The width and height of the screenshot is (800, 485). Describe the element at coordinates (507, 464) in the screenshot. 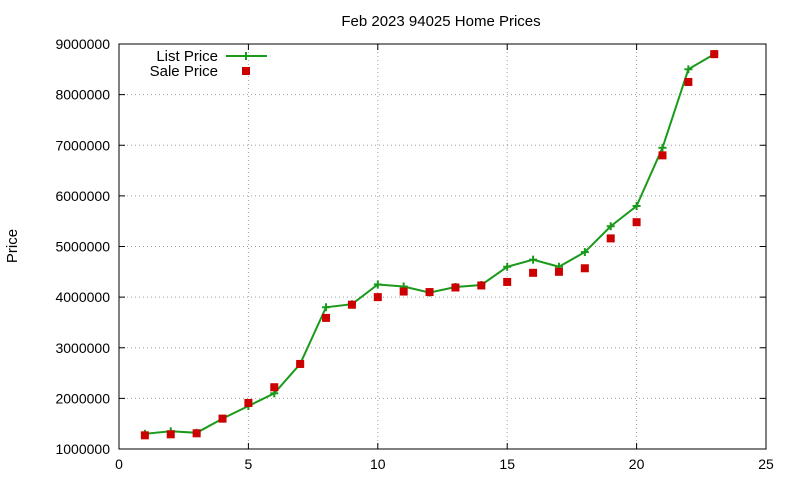

I see `x-tick-label: 15` at that location.